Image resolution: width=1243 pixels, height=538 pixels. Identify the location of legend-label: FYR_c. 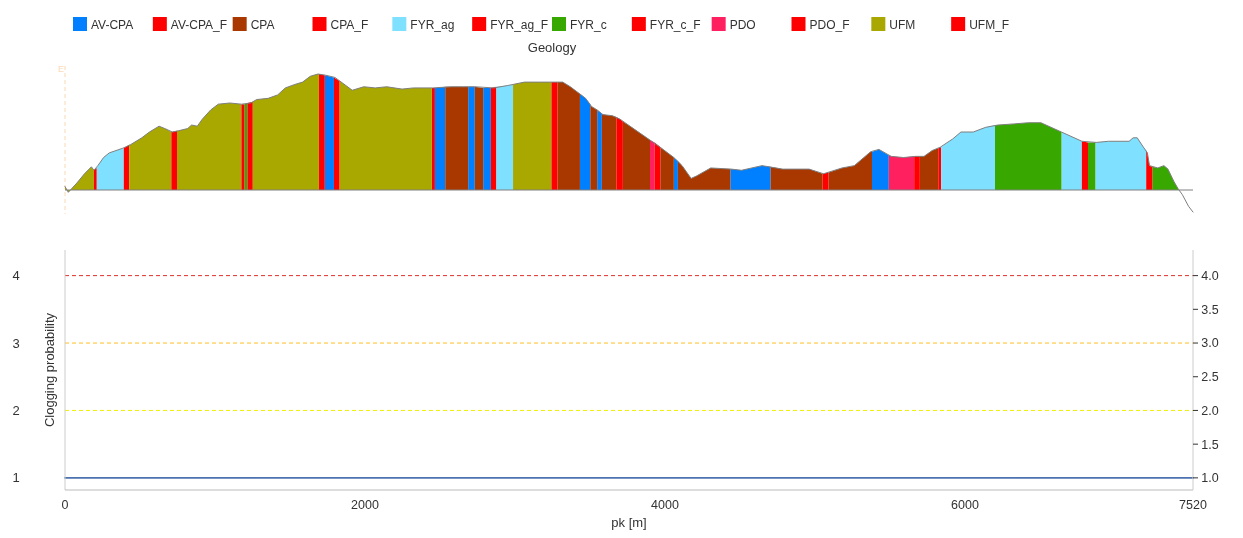
(588, 24).